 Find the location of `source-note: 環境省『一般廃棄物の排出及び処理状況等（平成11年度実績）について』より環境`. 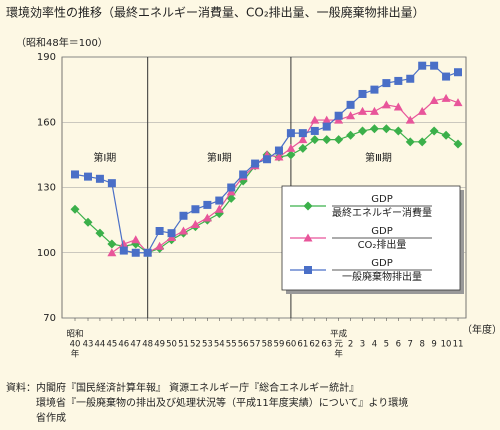

source-note: 環境省『一般廃棄物の排出及び処理状況等（平成11年度実績）について』より環境 is located at coordinates (207, 402).